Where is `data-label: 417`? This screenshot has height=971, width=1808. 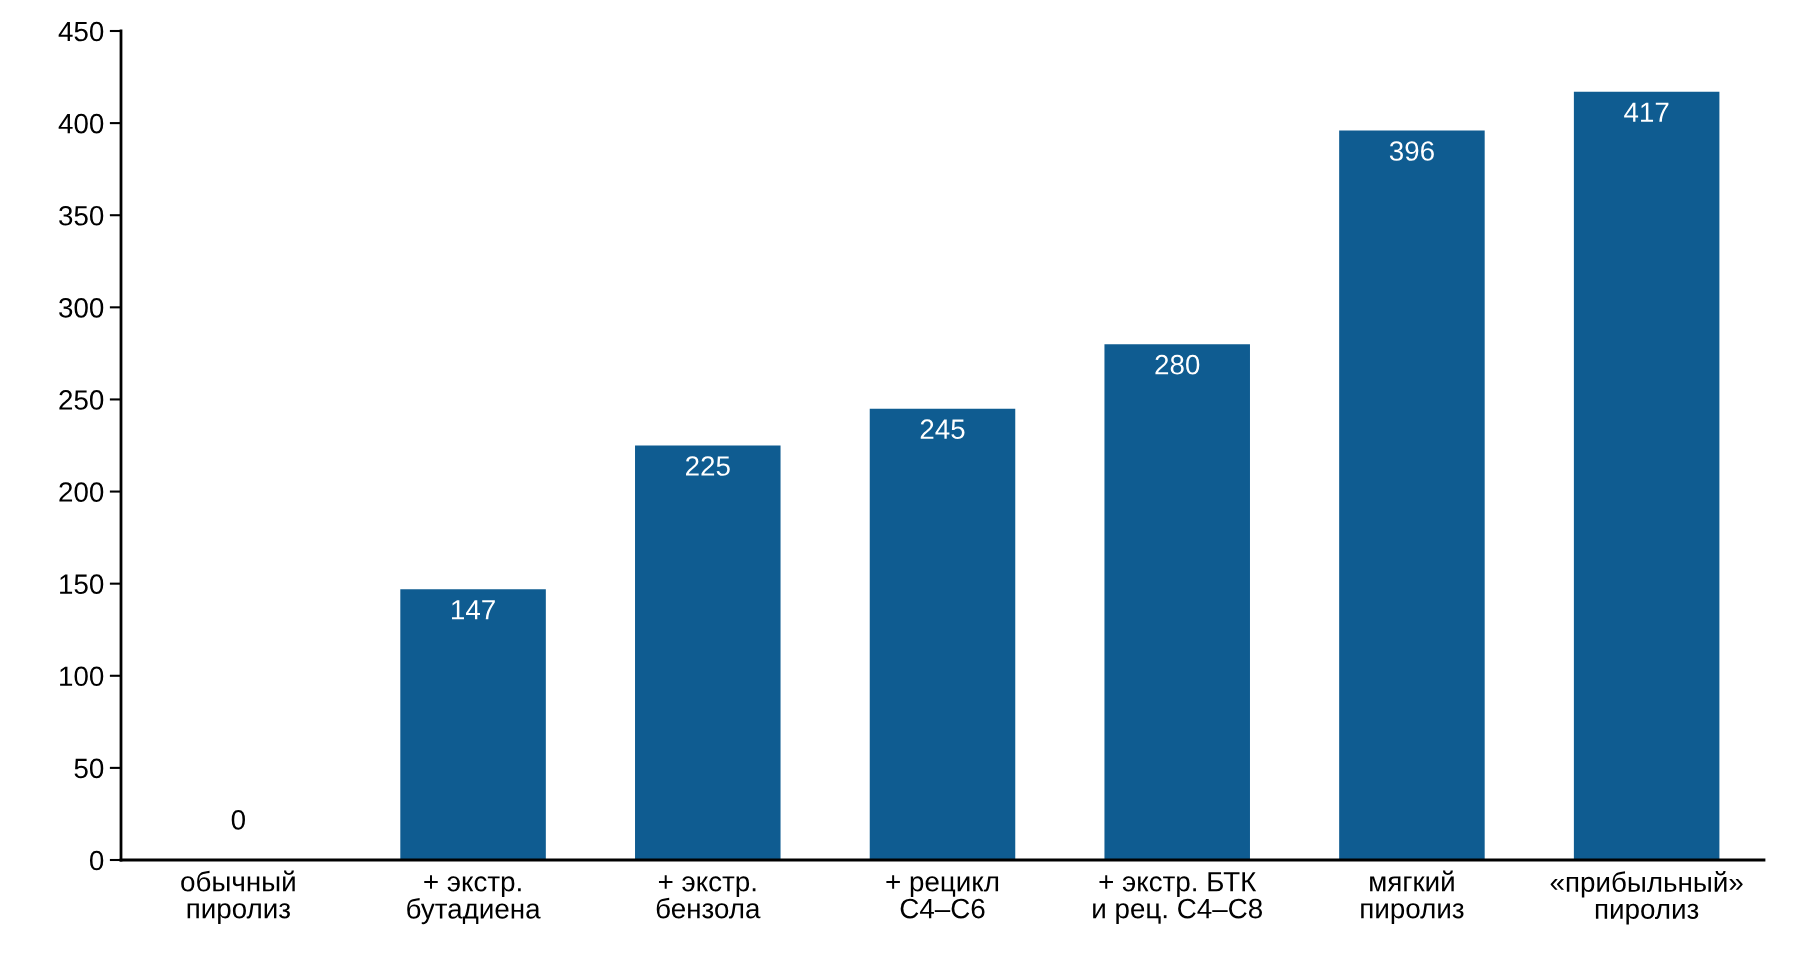
data-label: 417 is located at coordinates (1646, 112).